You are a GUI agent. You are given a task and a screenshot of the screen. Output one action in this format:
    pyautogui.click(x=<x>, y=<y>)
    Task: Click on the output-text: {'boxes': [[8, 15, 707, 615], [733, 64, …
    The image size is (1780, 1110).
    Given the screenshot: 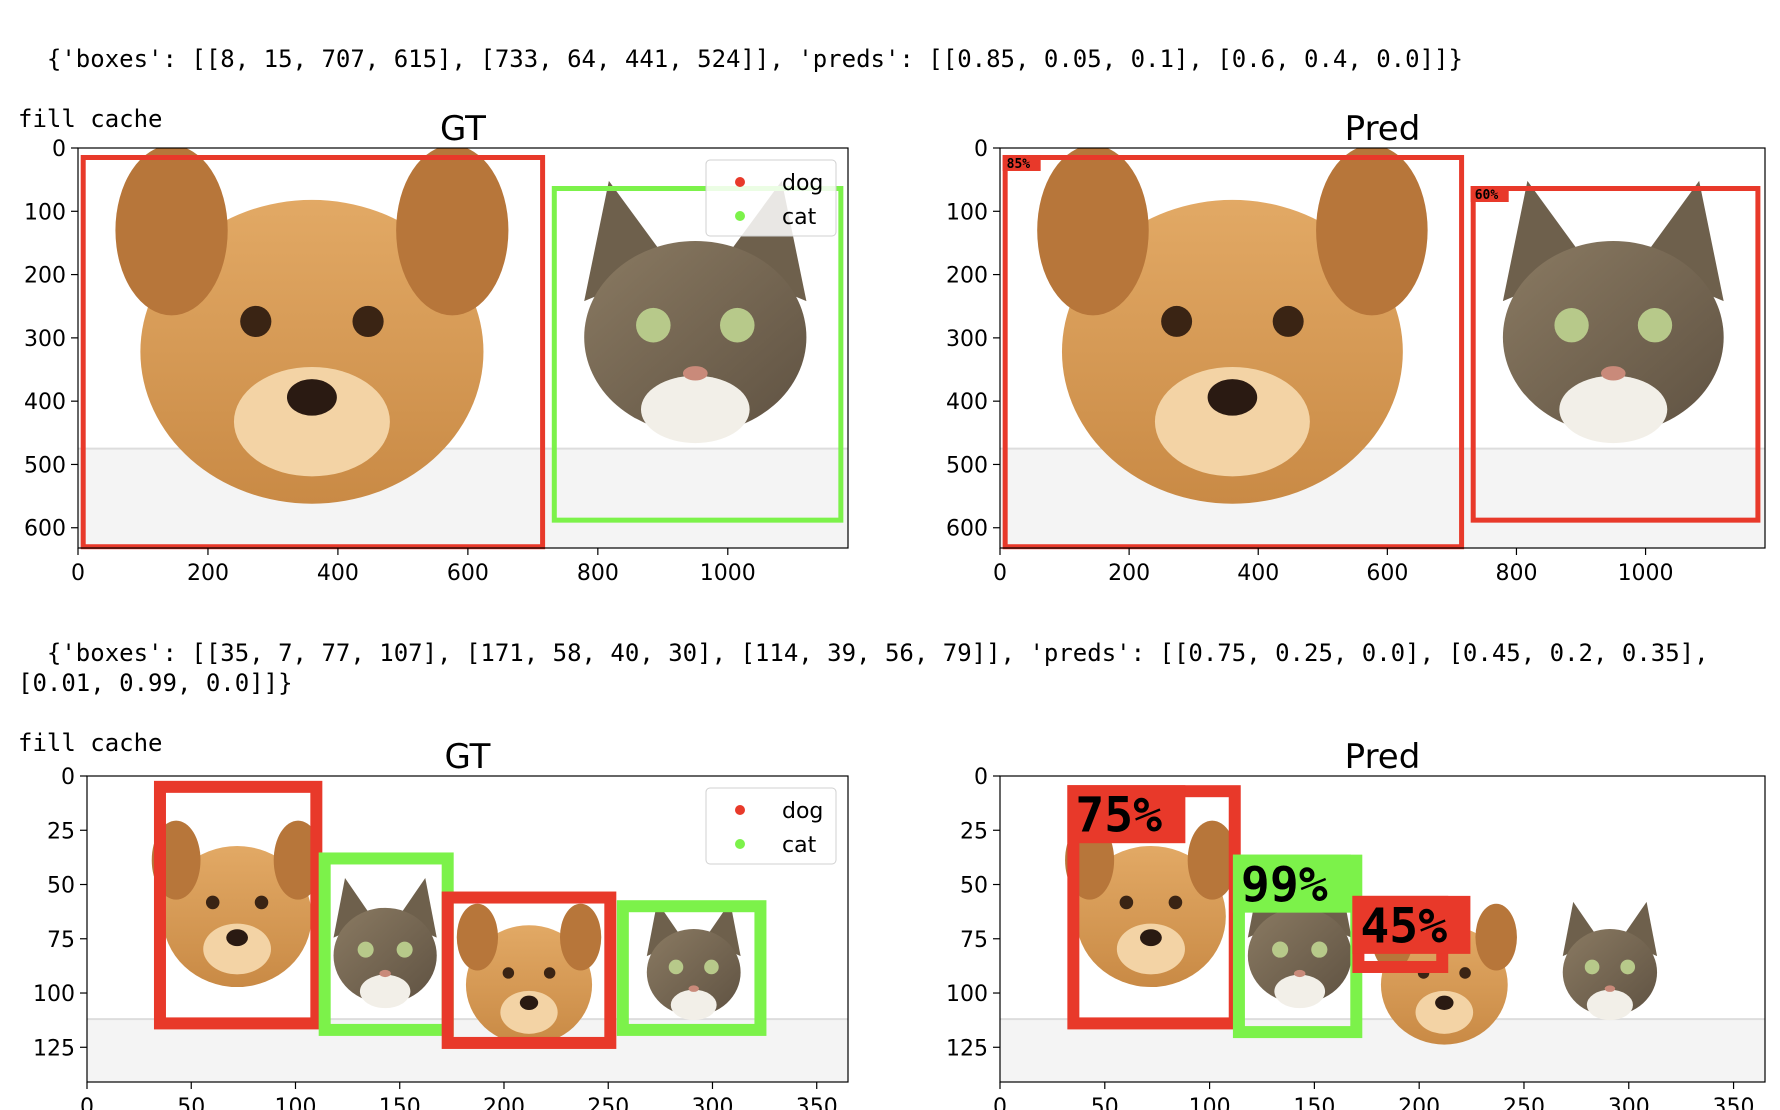 What is the action you would take?
    pyautogui.click(x=754, y=59)
    